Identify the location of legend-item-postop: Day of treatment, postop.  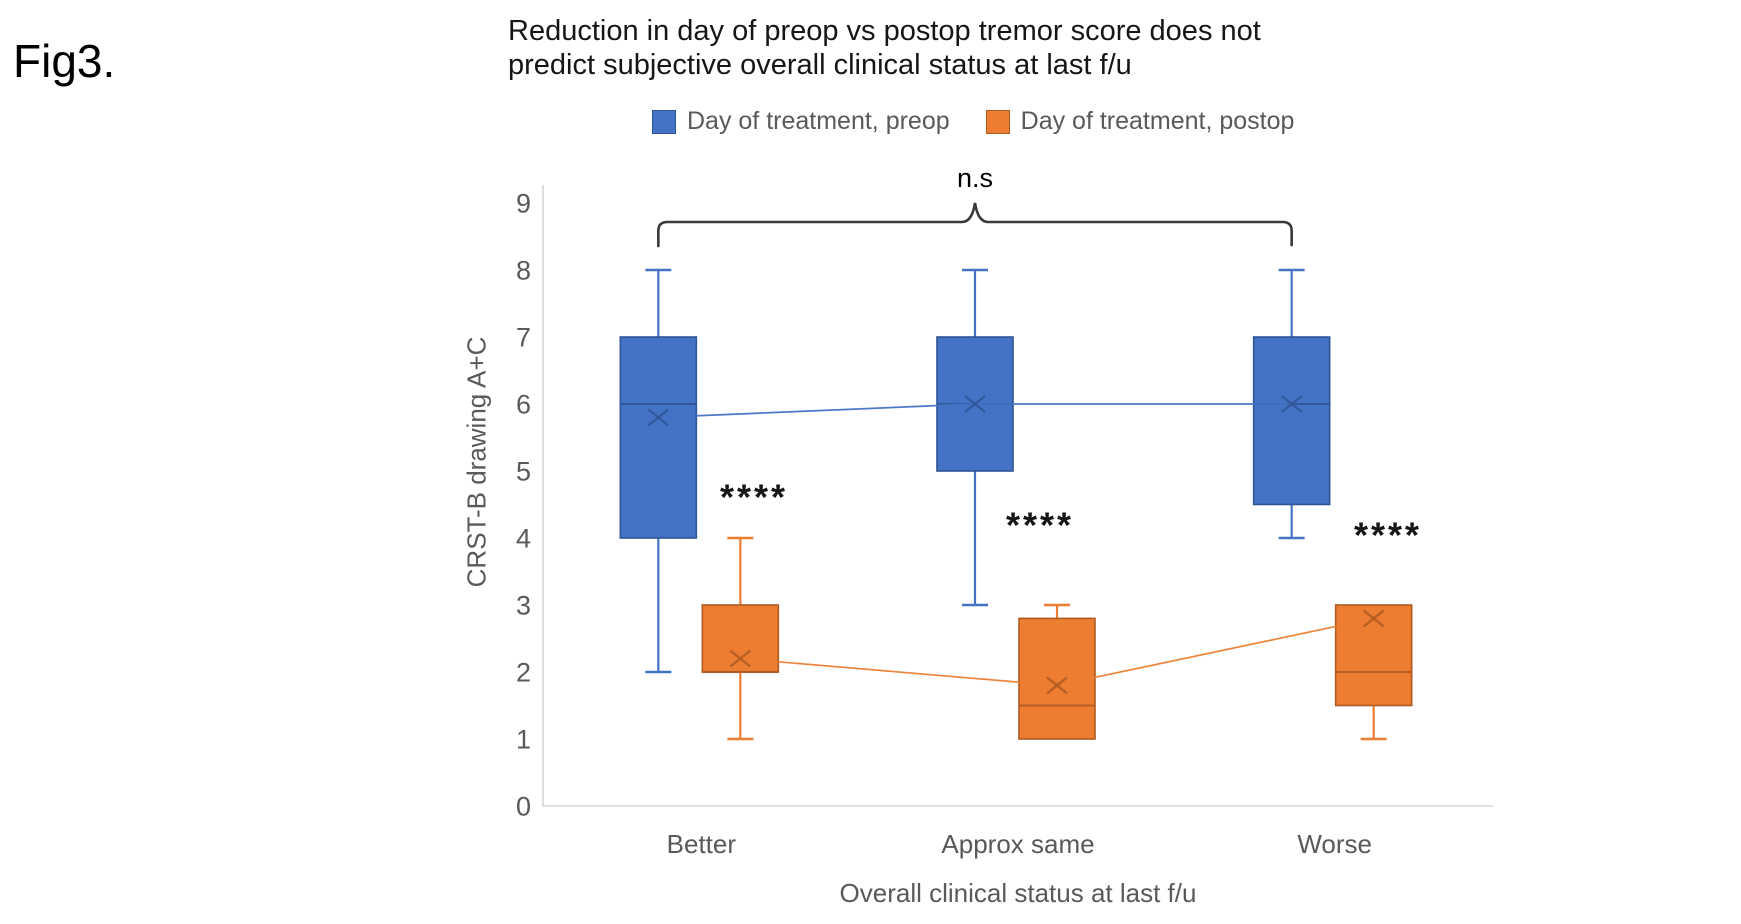
(1140, 121).